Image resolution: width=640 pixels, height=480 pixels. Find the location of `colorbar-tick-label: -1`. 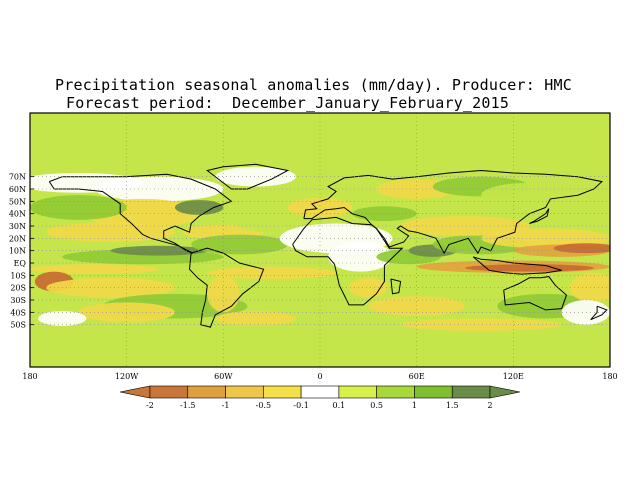

colorbar-tick-label: -1 is located at coordinates (226, 405).